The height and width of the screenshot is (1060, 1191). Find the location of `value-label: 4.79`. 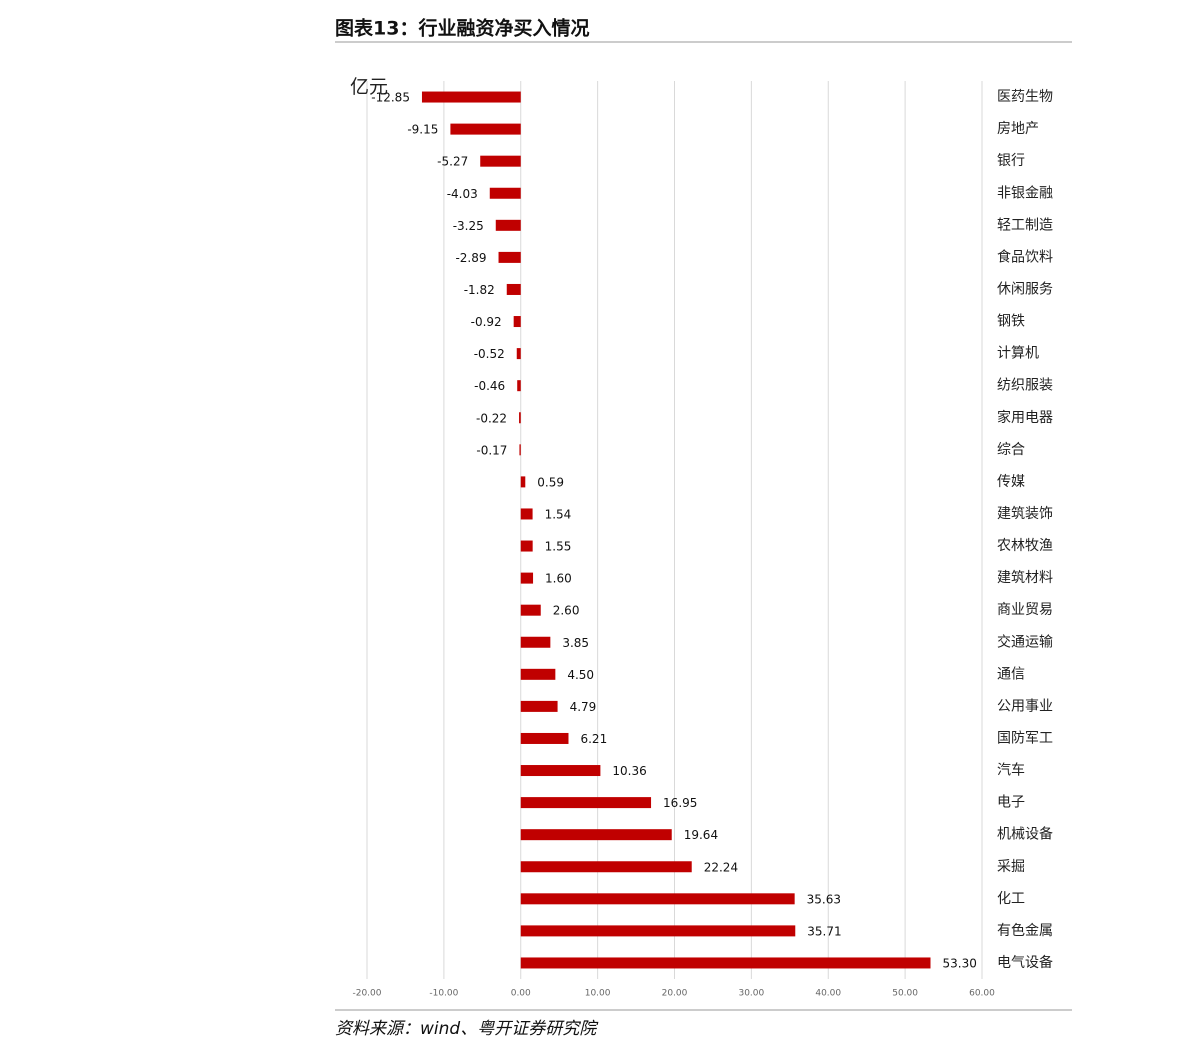

value-label: 4.79 is located at coordinates (583, 707).